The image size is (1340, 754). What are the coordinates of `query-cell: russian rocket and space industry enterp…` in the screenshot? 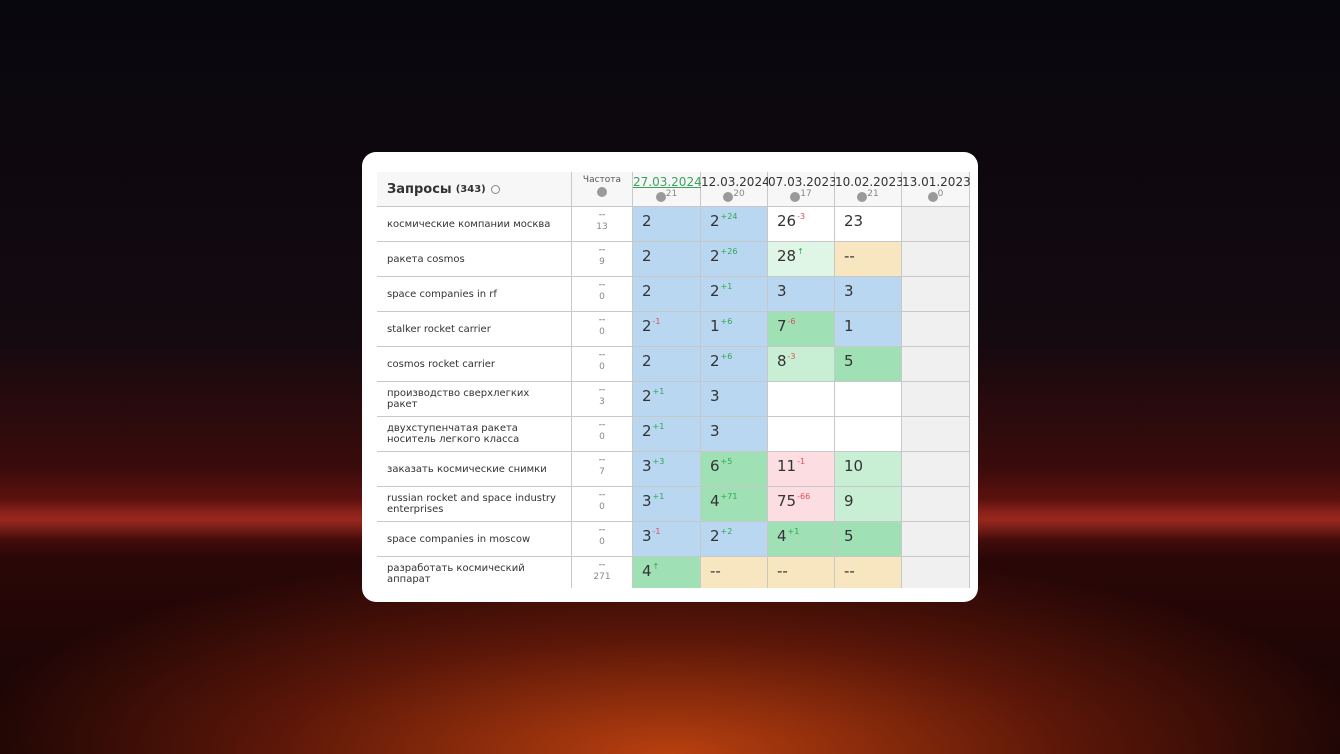 It's located at (474, 504).